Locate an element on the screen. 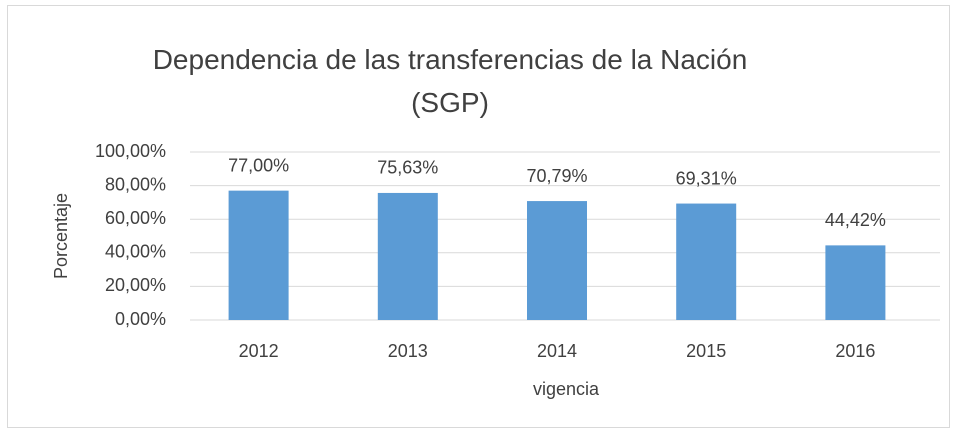 This screenshot has height=432, width=957. data-label: 44,42% is located at coordinates (855, 220).